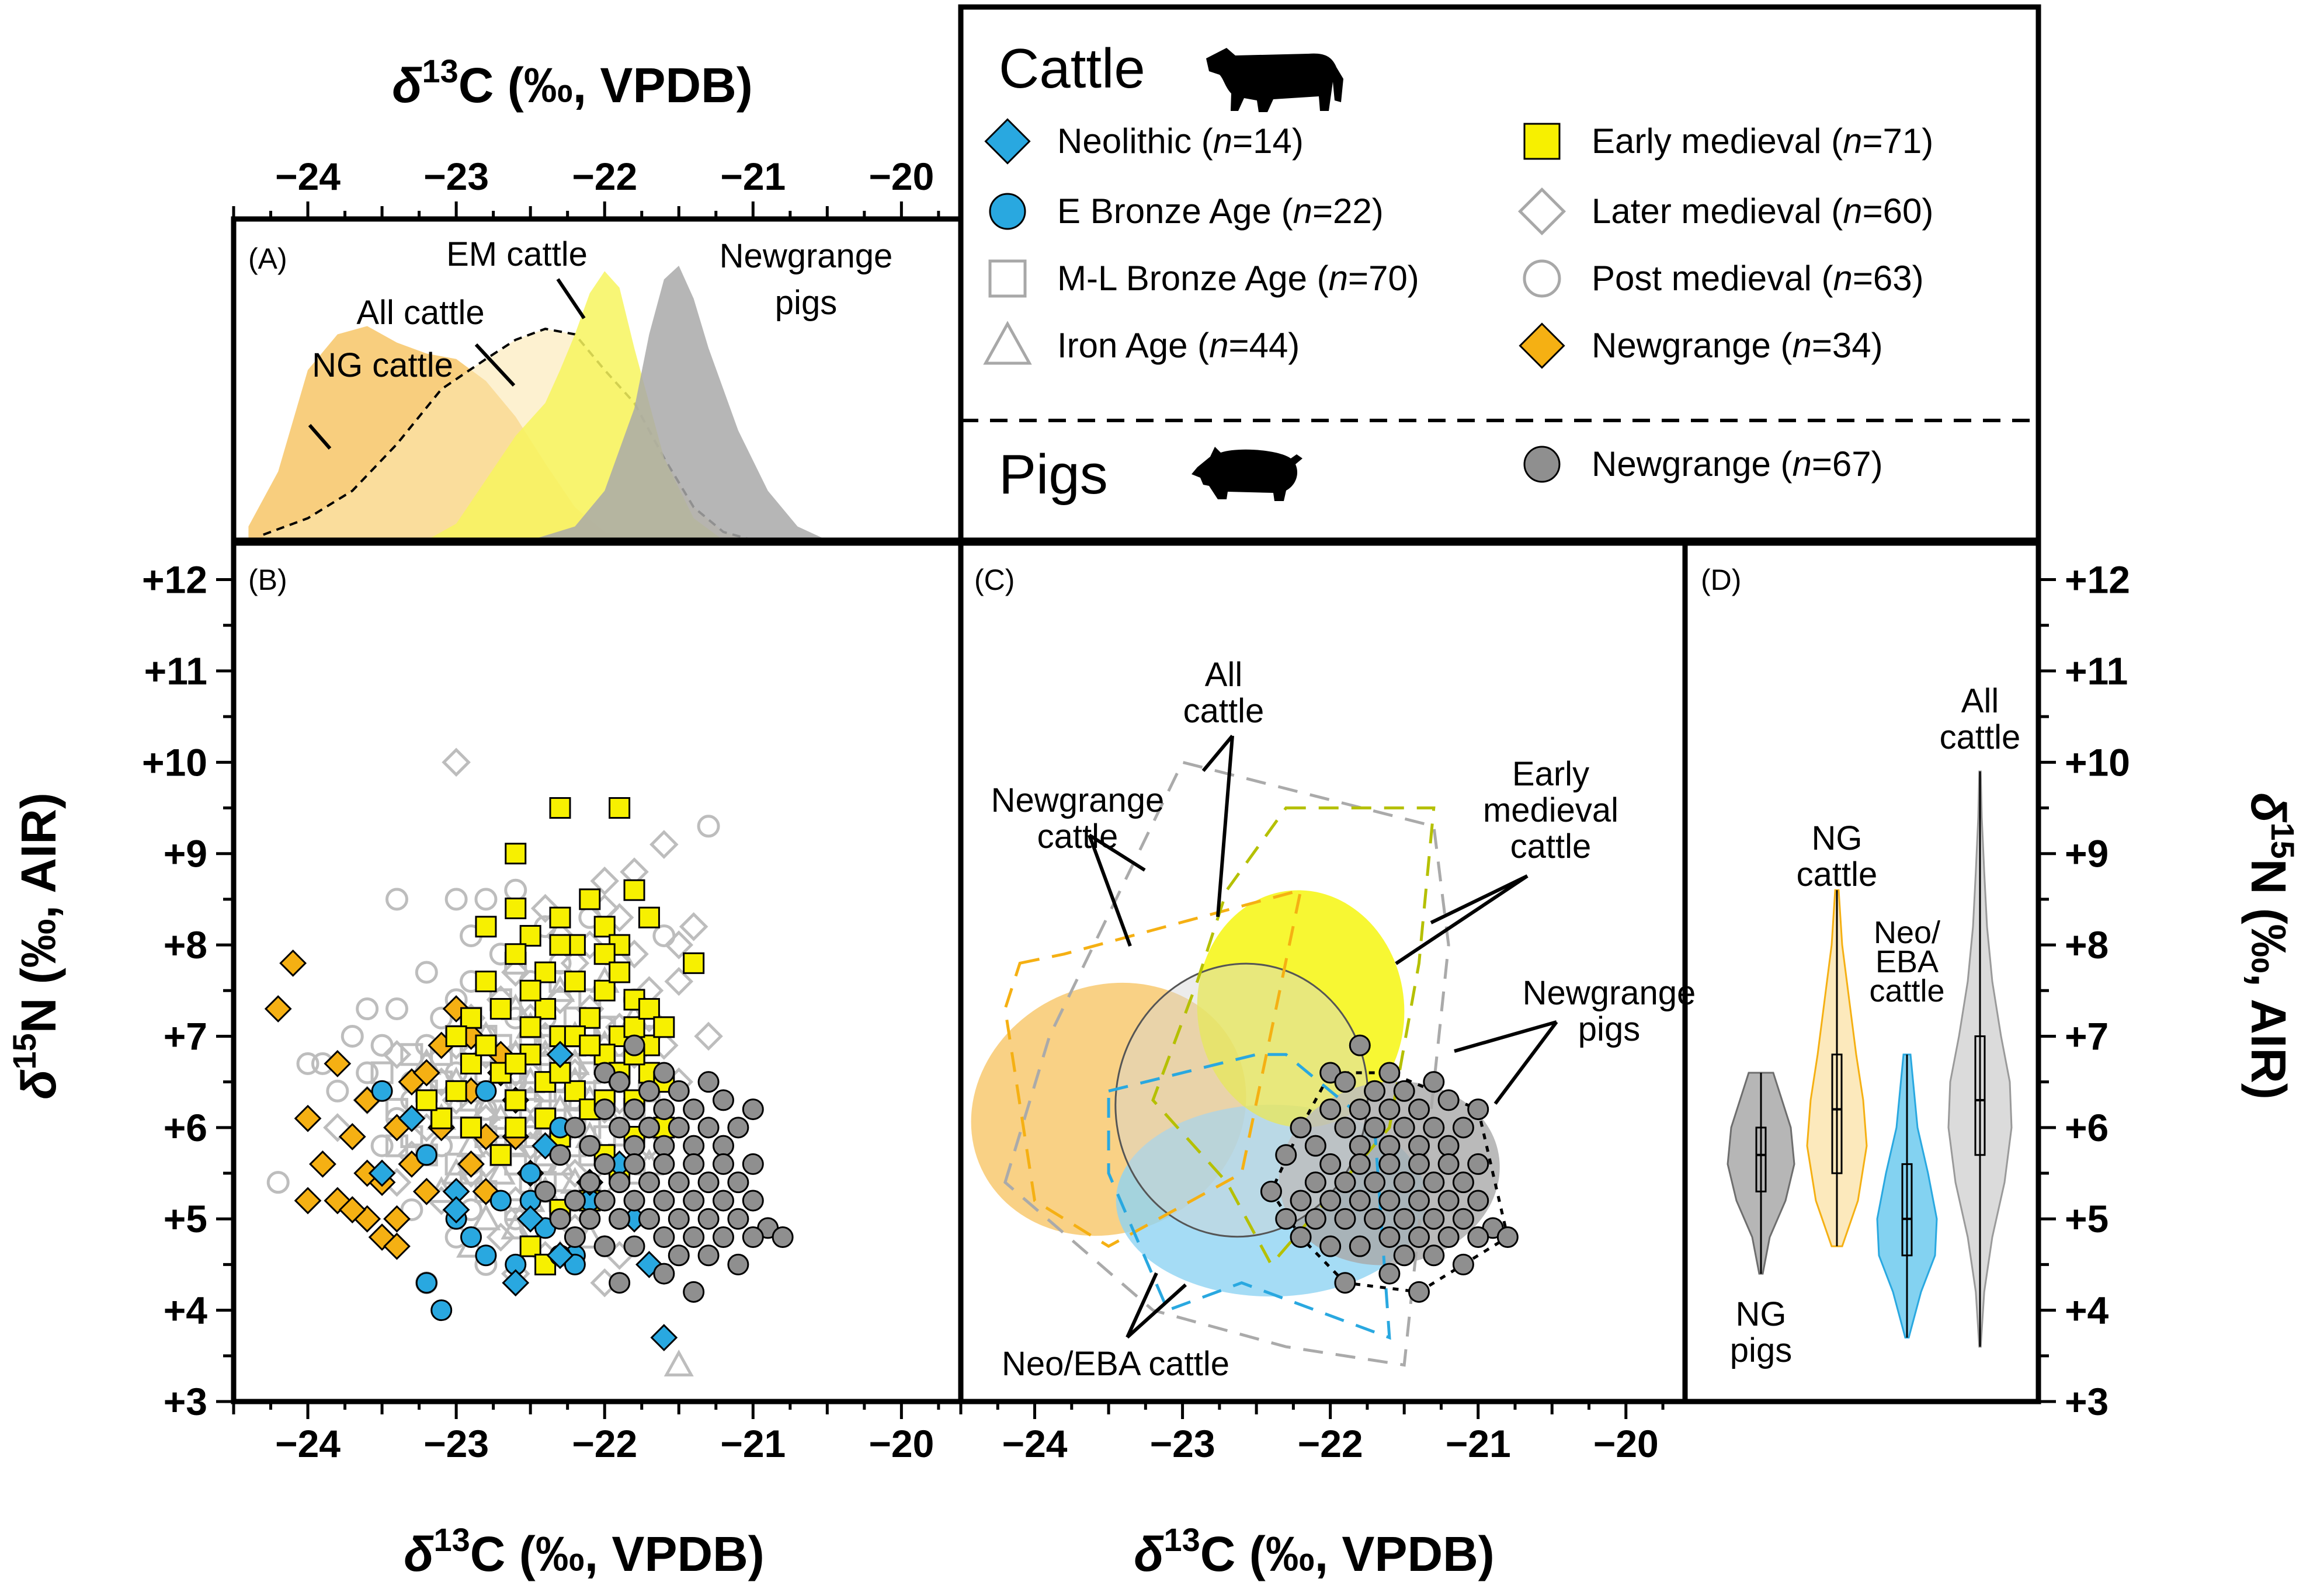 This screenshot has width=2303, height=1596. What do you see at coordinates (807, 279) in the screenshot?
I see `annotation-ng-pigs: Newgrange pigs` at bounding box center [807, 279].